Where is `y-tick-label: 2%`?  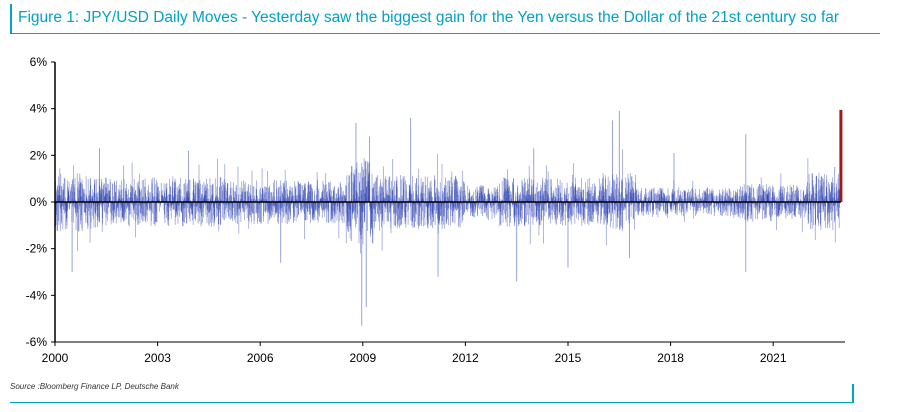
y-tick-label: 2% is located at coordinates (39, 155).